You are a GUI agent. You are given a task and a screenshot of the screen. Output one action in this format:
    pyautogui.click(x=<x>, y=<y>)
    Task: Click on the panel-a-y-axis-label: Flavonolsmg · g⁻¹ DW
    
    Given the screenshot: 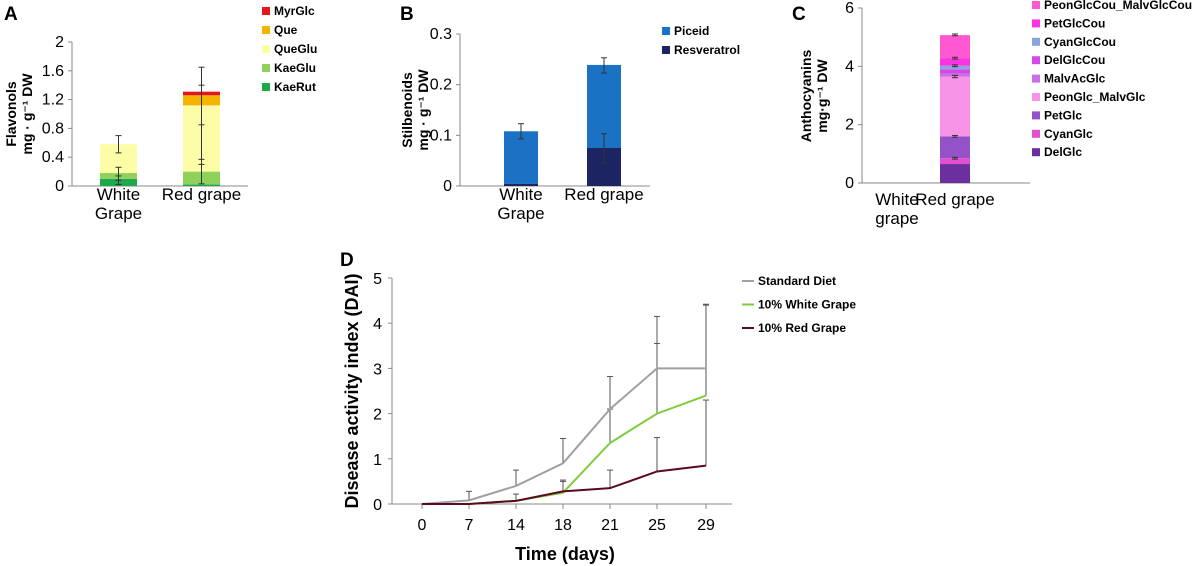 What is the action you would take?
    pyautogui.click(x=19, y=114)
    